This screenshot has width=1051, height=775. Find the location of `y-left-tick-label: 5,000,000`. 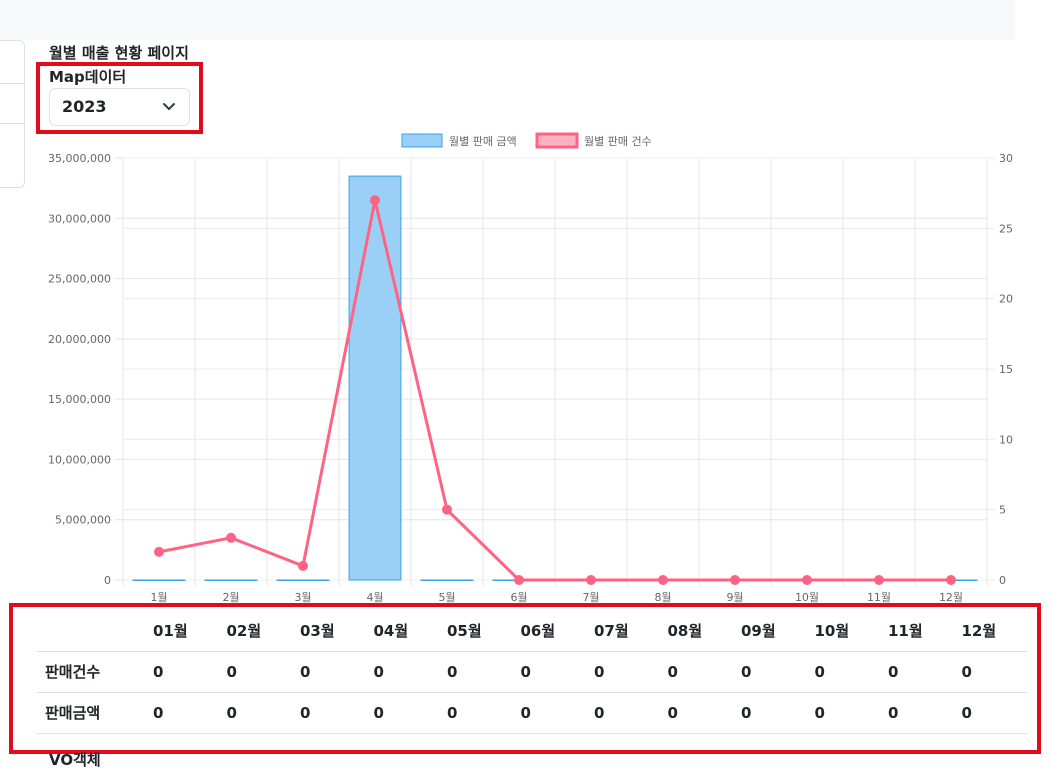

y-left-tick-label: 5,000,000 is located at coordinates (83, 520).